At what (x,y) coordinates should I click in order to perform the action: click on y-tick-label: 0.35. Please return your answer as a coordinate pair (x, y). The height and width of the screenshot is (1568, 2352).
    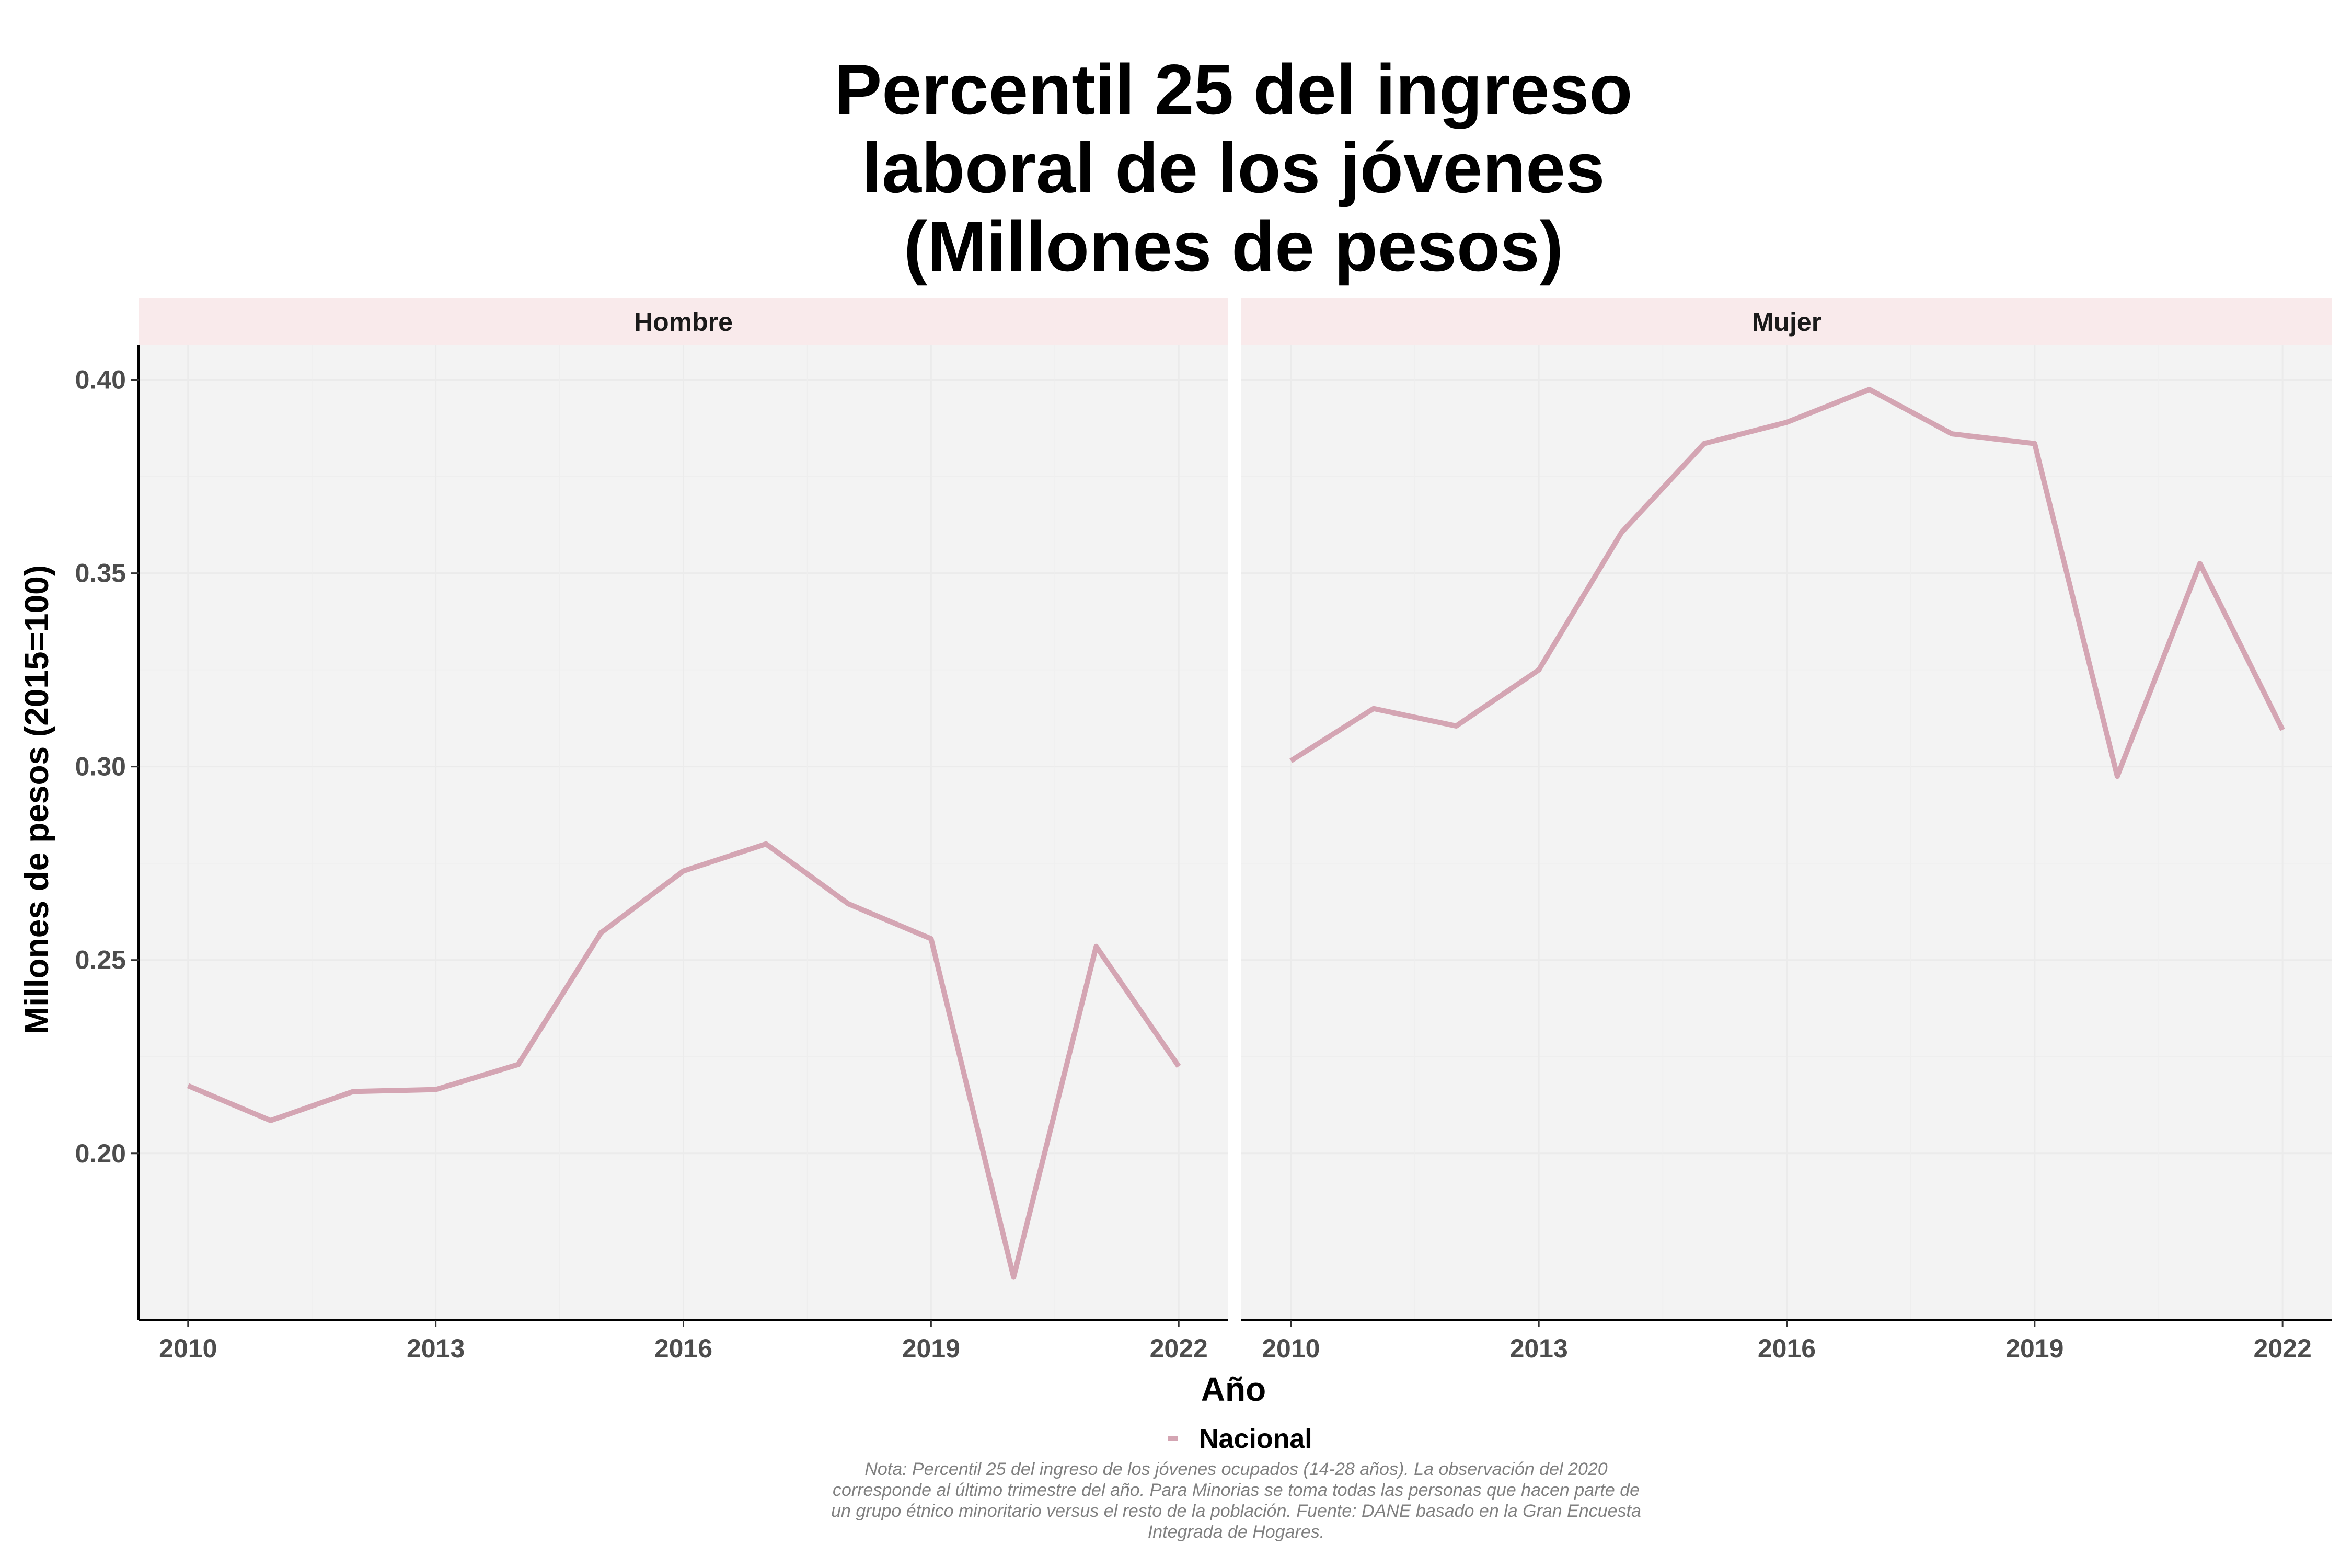
    Looking at the image, I should click on (100, 573).